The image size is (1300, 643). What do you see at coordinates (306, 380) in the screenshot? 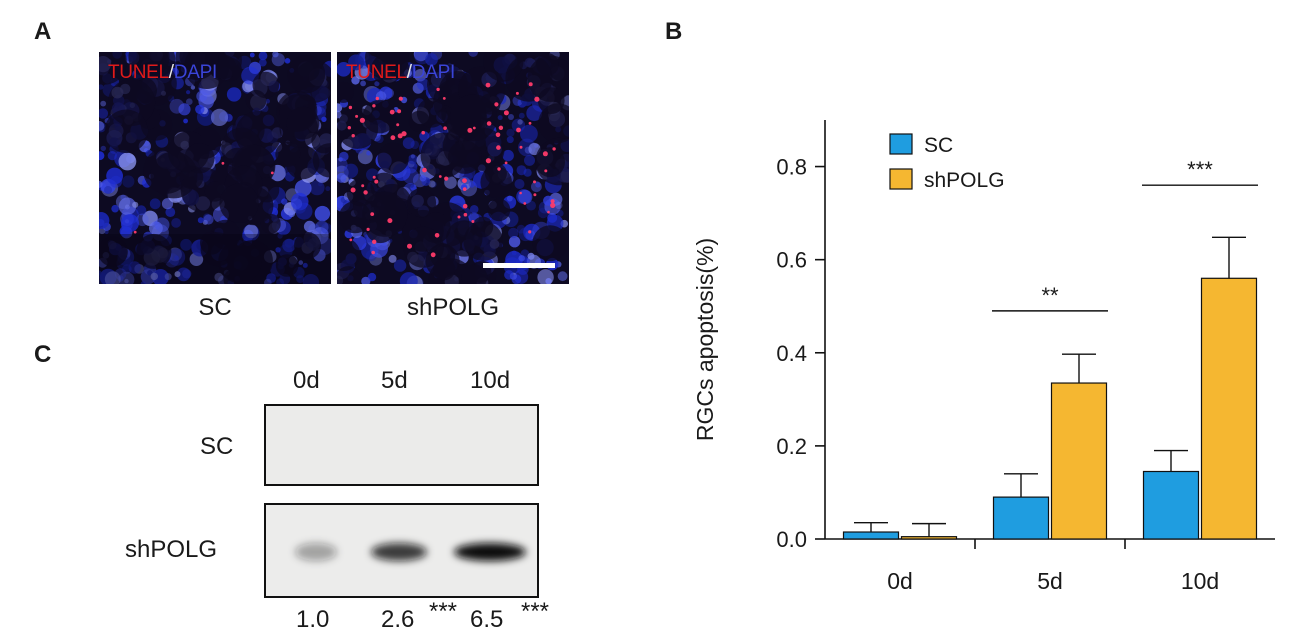
I see `lane-label-0d: 0d` at bounding box center [306, 380].